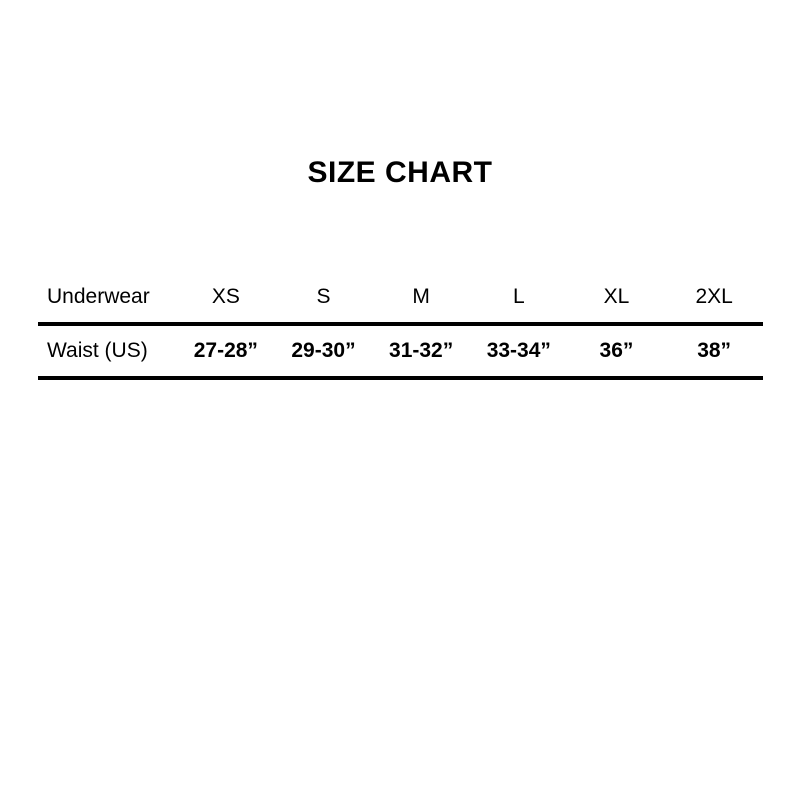 This screenshot has height=800, width=800. Describe the element at coordinates (616, 296) in the screenshot. I see `column-header-xl: XL` at that location.